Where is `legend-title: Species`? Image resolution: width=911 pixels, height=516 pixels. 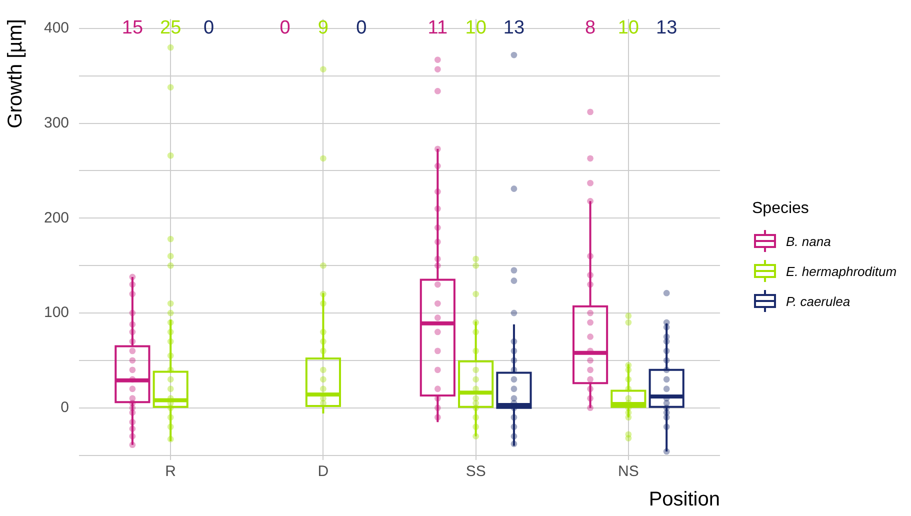
legend-title: Species is located at coordinates (781, 209).